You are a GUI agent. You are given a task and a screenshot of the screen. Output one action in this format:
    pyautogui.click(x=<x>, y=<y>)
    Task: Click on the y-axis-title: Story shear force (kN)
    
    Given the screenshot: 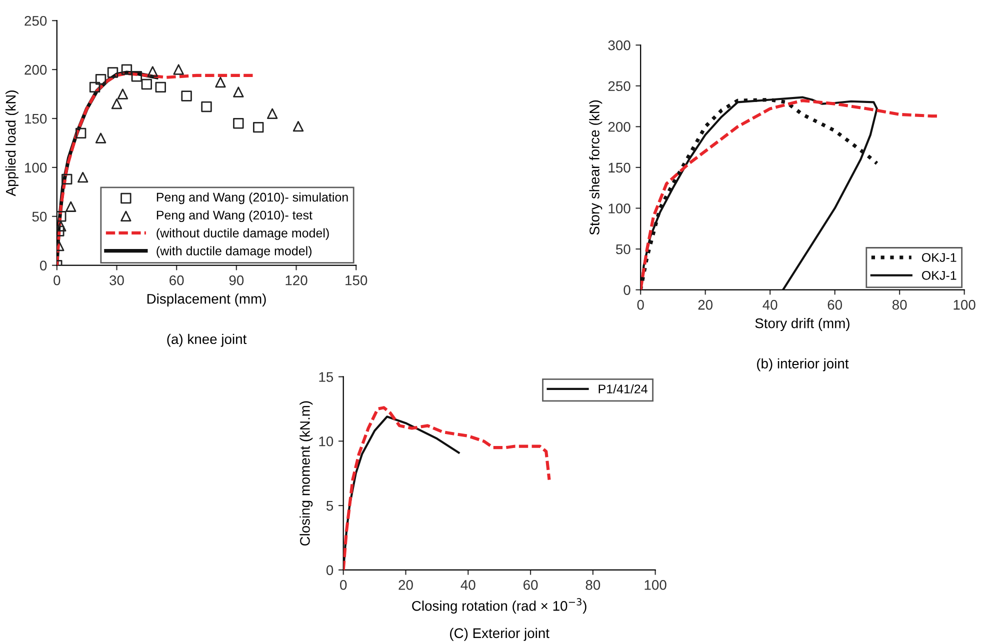 What is the action you would take?
    pyautogui.click(x=595, y=167)
    